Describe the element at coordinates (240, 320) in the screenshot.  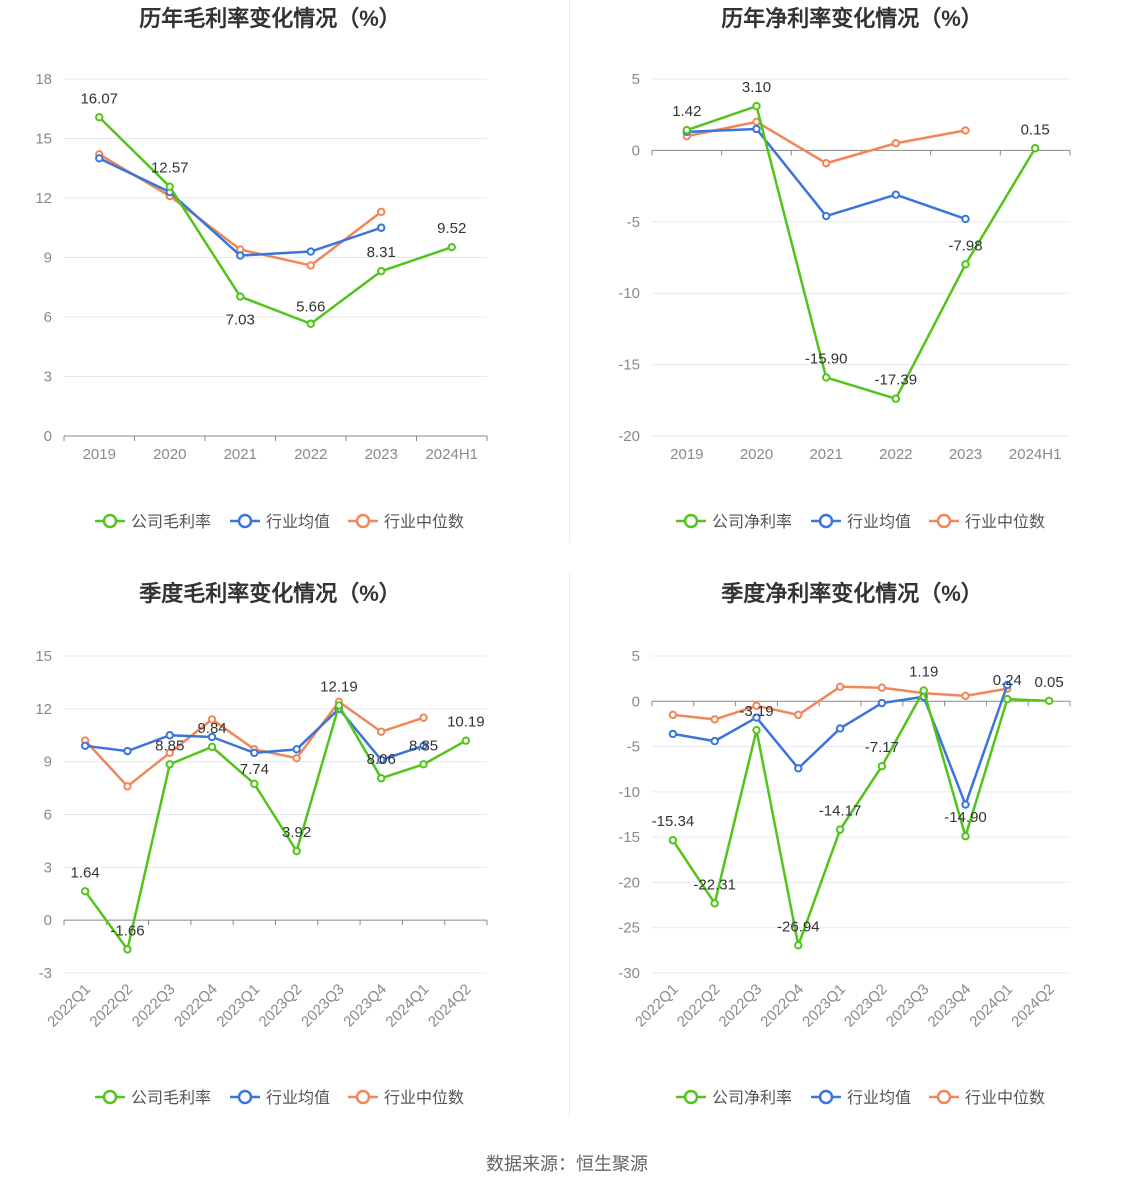
I see `data-label: 7.03` at that location.